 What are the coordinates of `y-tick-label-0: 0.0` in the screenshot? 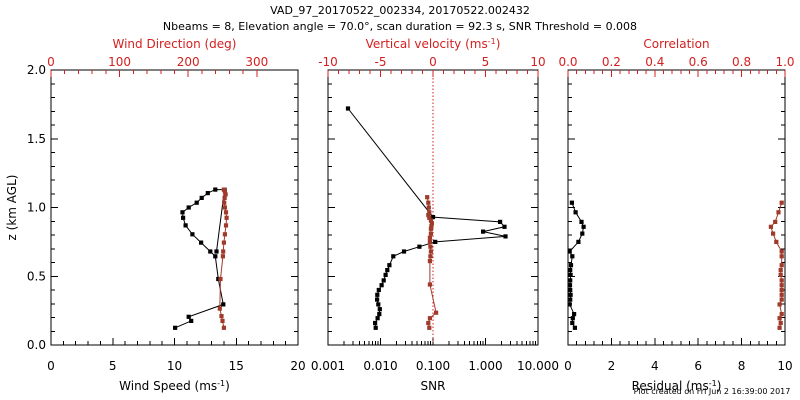 It's located at (36, 345).